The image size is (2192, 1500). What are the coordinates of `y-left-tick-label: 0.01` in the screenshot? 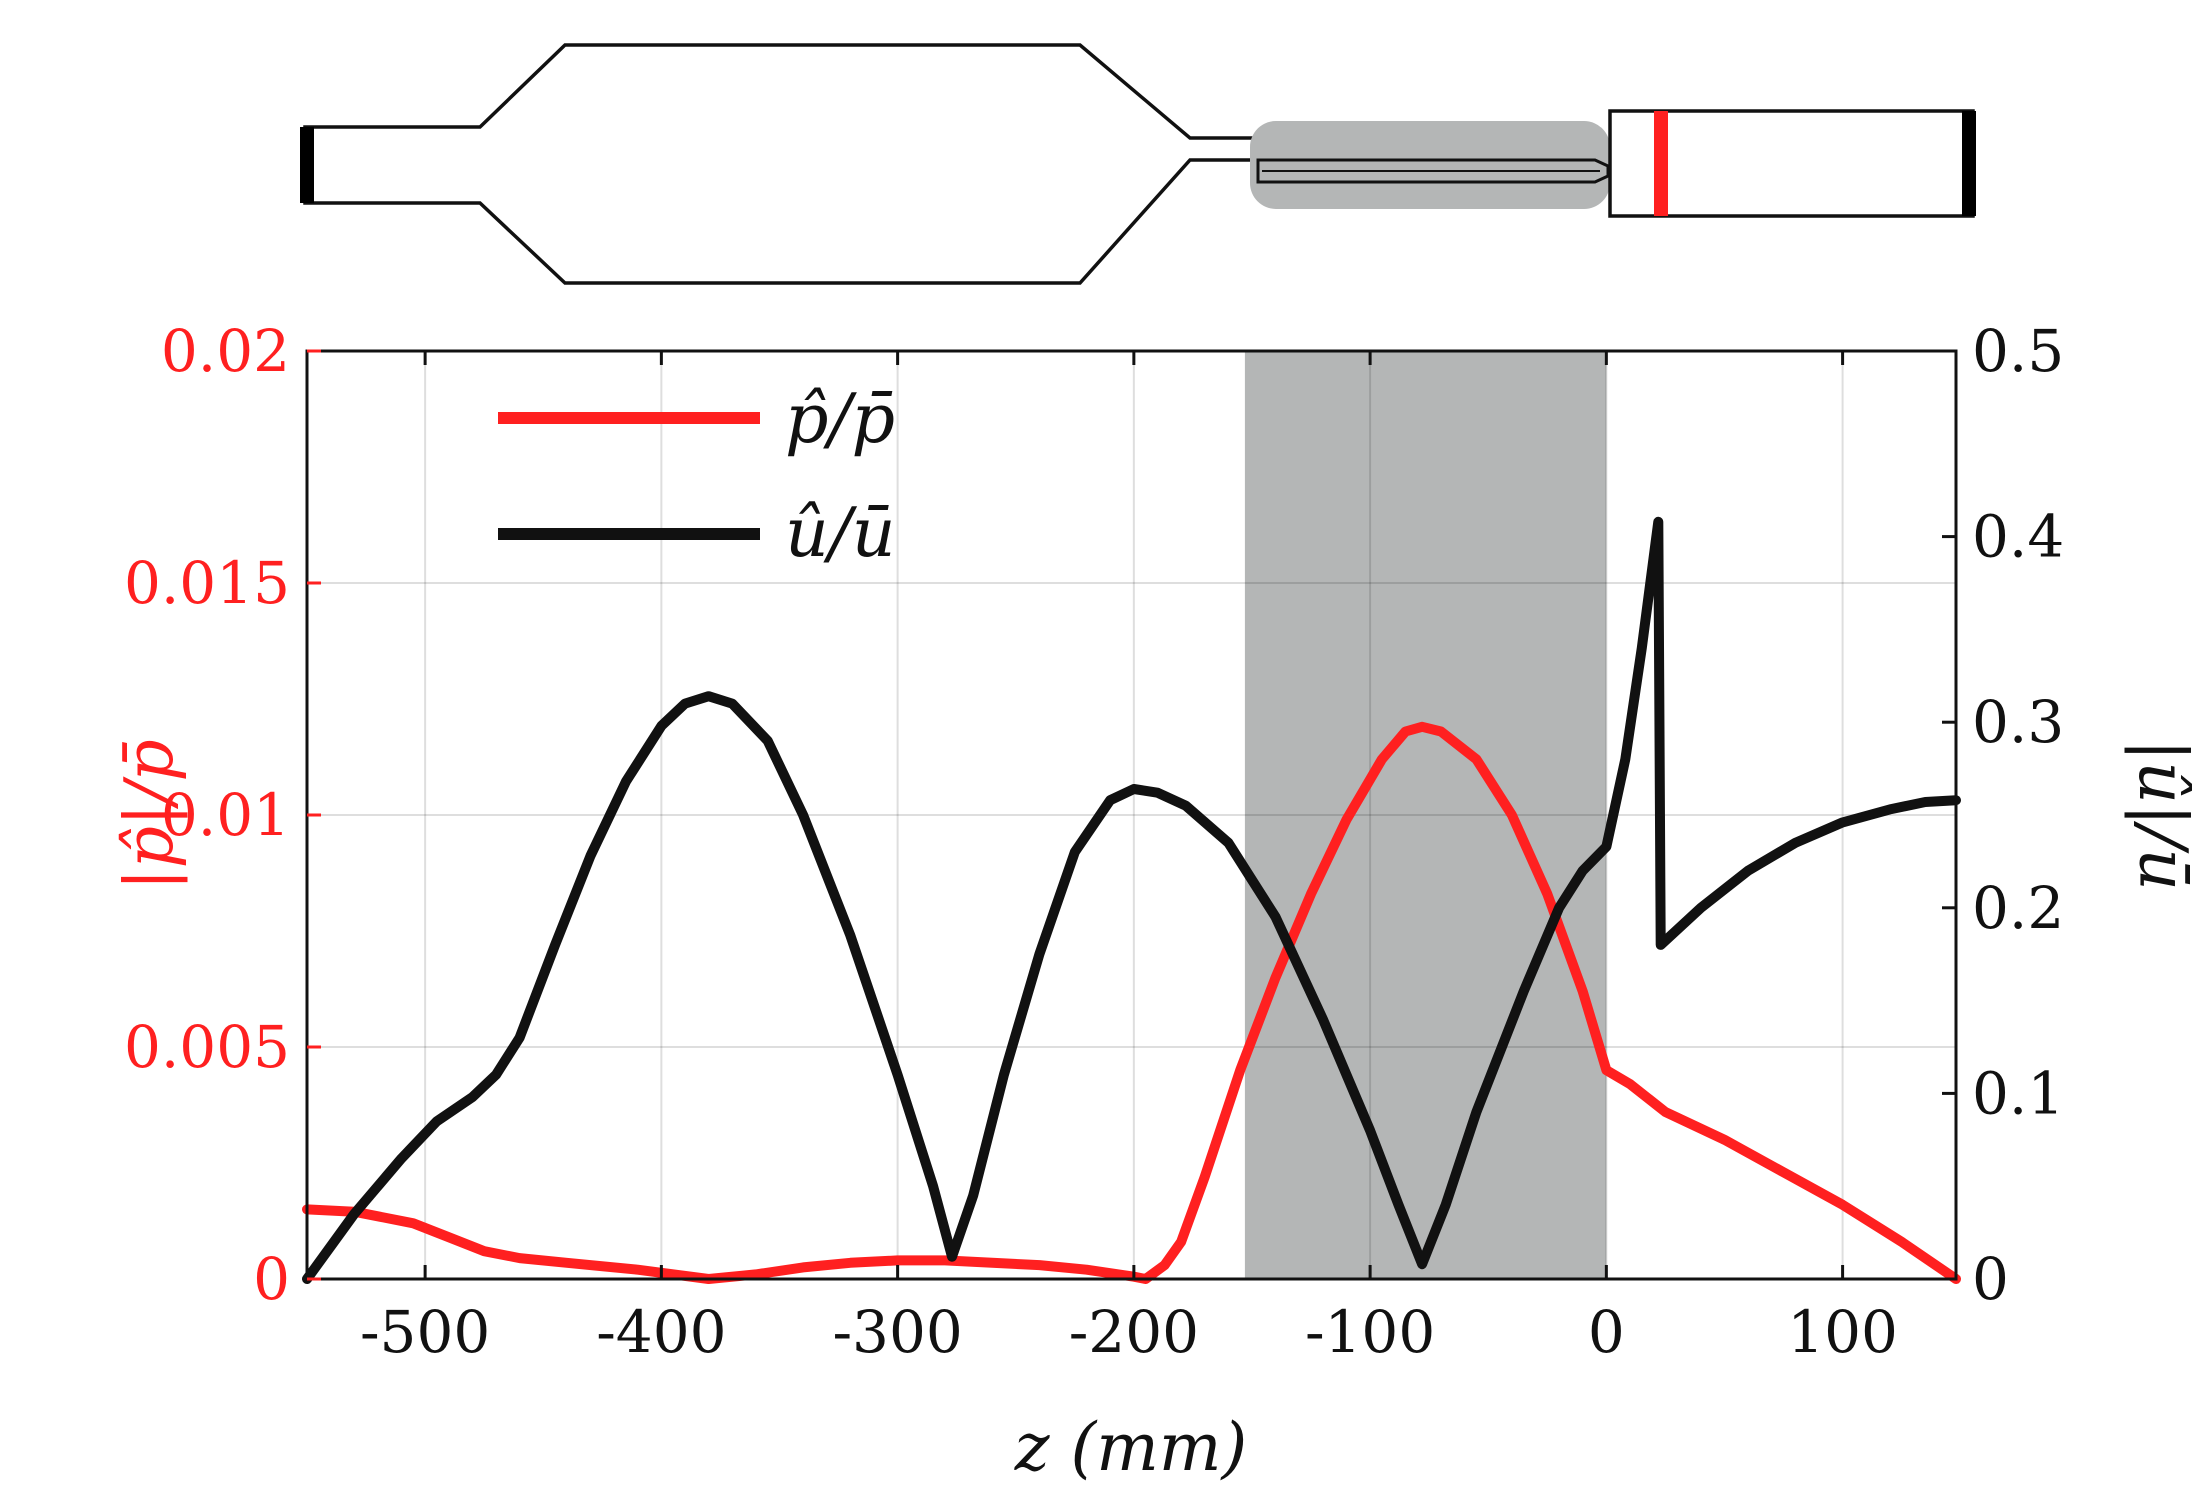 It's located at (225, 815).